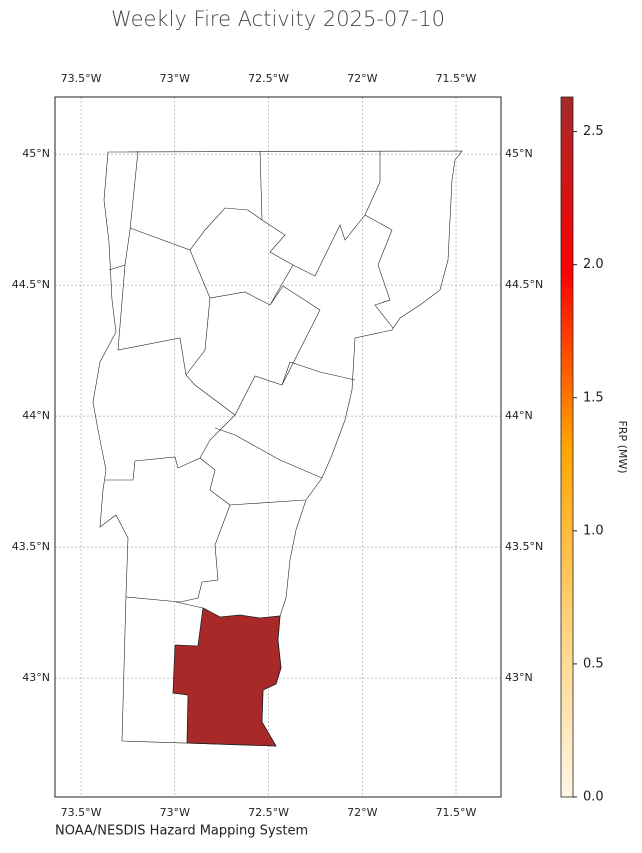 This screenshot has height=853, width=642. What do you see at coordinates (593, 663) in the screenshot?
I see `colorbar-tick-label: 0.5` at bounding box center [593, 663].